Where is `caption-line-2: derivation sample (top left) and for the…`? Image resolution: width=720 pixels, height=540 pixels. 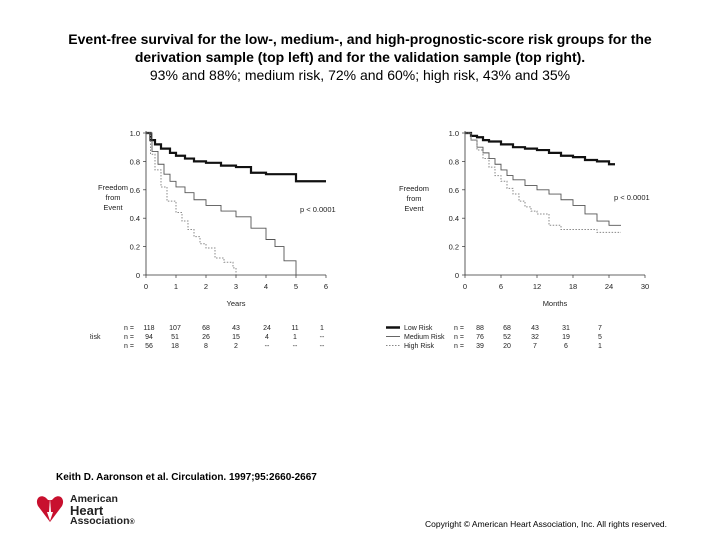 caption-line-2: derivation sample (top left) and for the… is located at coordinates (360, 57).